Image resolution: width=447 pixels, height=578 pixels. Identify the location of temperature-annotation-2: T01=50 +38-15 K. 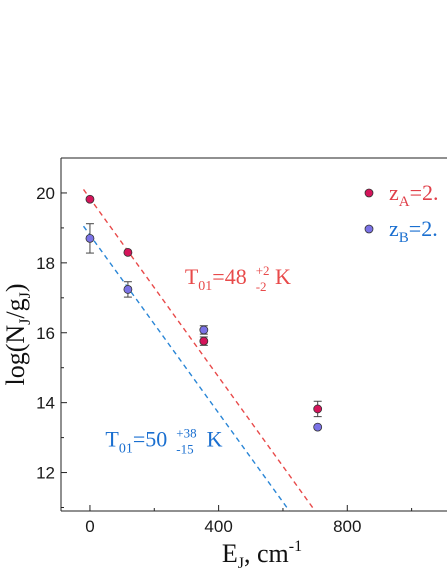
(163, 440).